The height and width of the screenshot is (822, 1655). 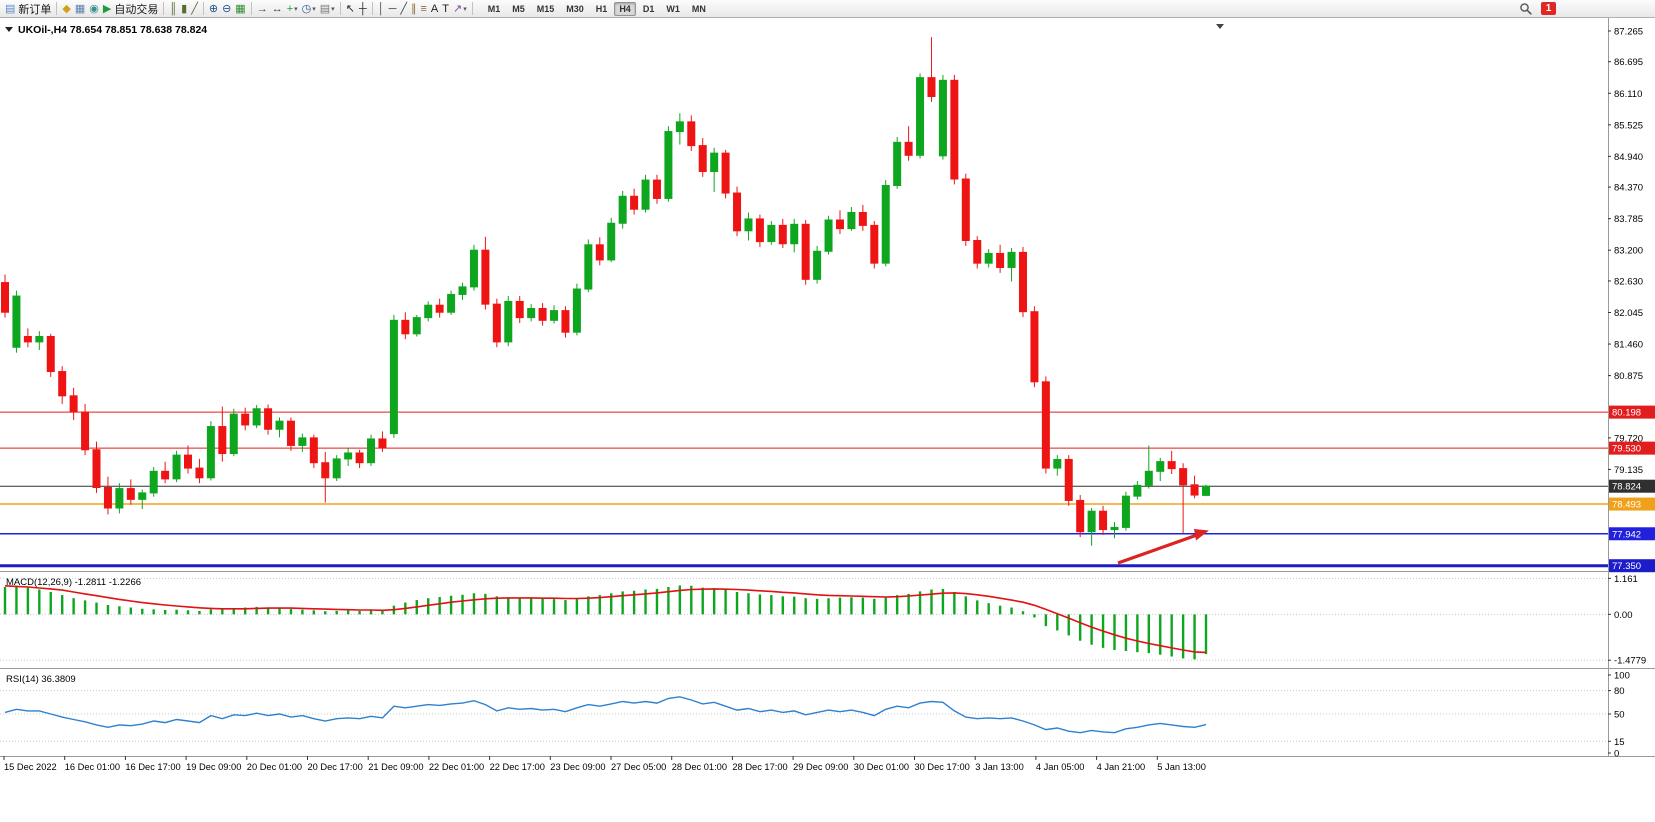 I want to click on macd-pane, so click(x=605, y=622).